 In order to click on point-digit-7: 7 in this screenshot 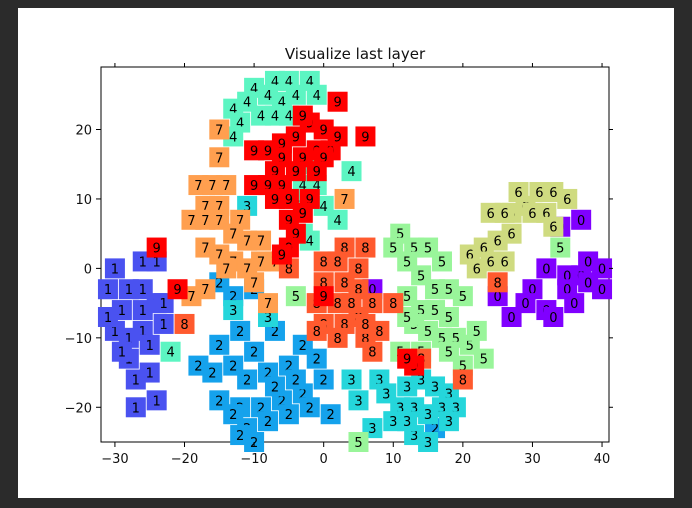, I will do `click(205, 289)`.